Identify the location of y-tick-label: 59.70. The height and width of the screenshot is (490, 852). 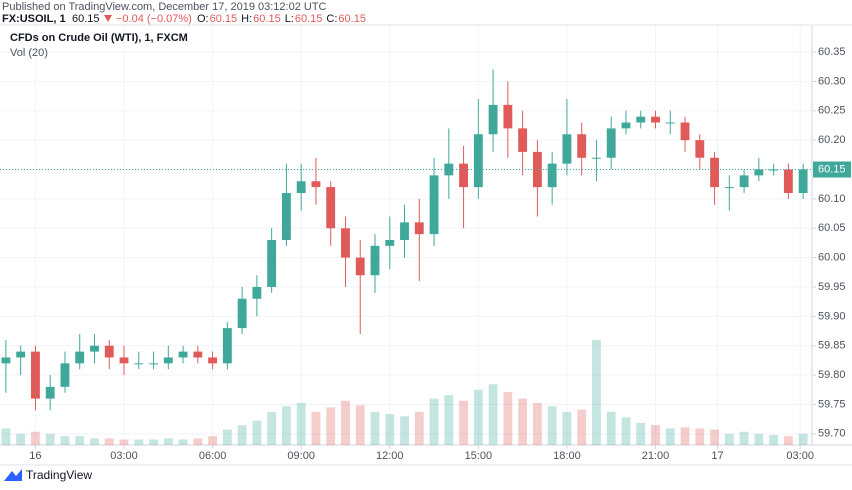
(832, 434).